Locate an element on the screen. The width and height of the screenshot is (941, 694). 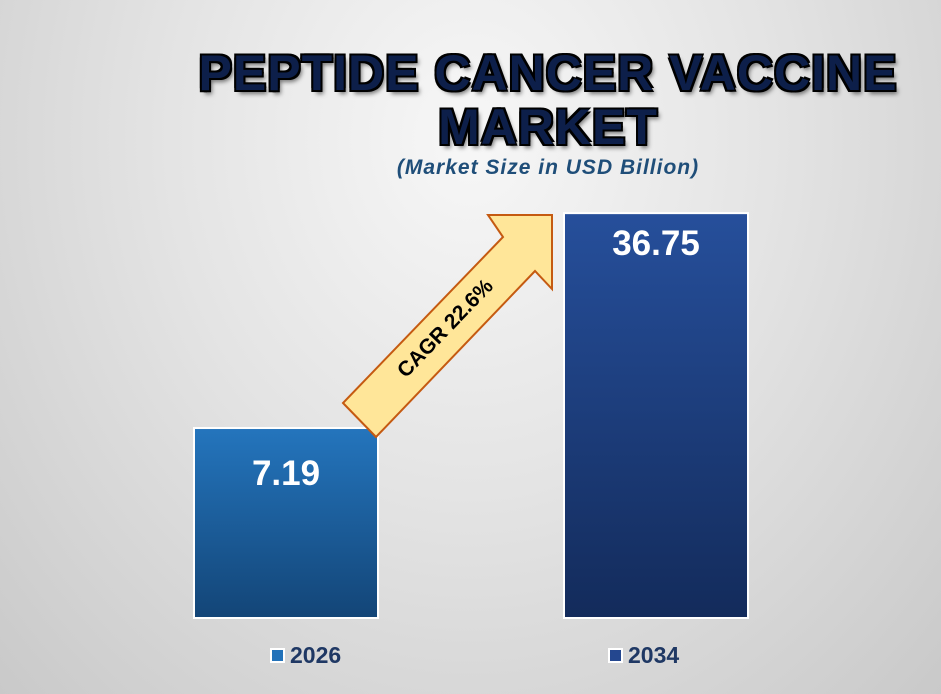
legend-label-2034: 2034 is located at coordinates (654, 655).